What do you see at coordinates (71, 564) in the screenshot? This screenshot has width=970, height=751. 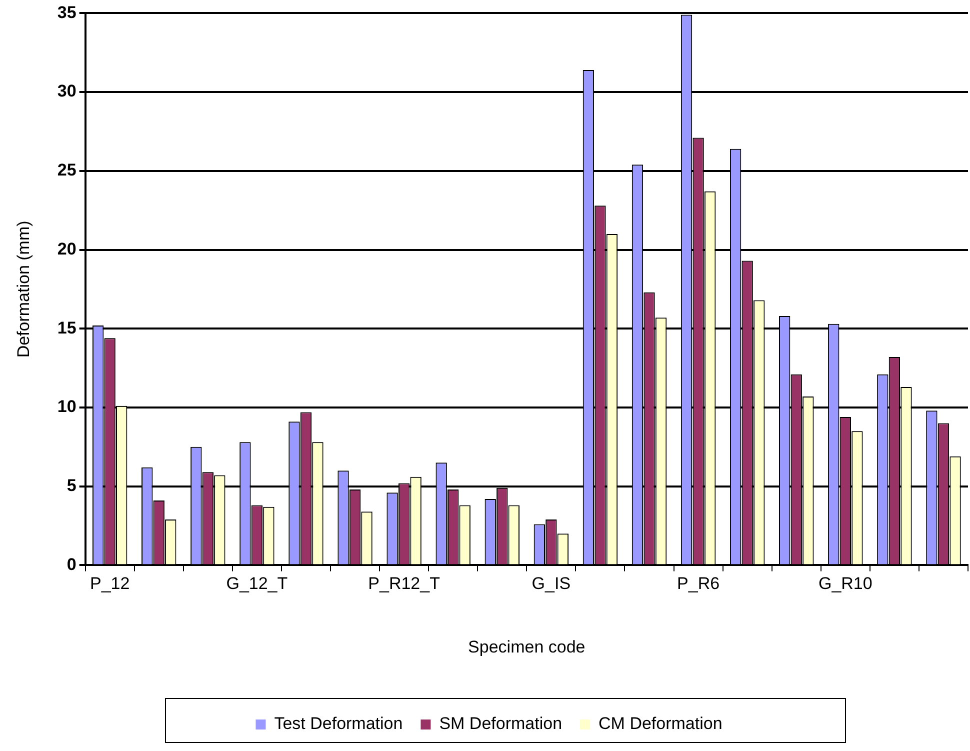 I see `y-tick-label: 0` at bounding box center [71, 564].